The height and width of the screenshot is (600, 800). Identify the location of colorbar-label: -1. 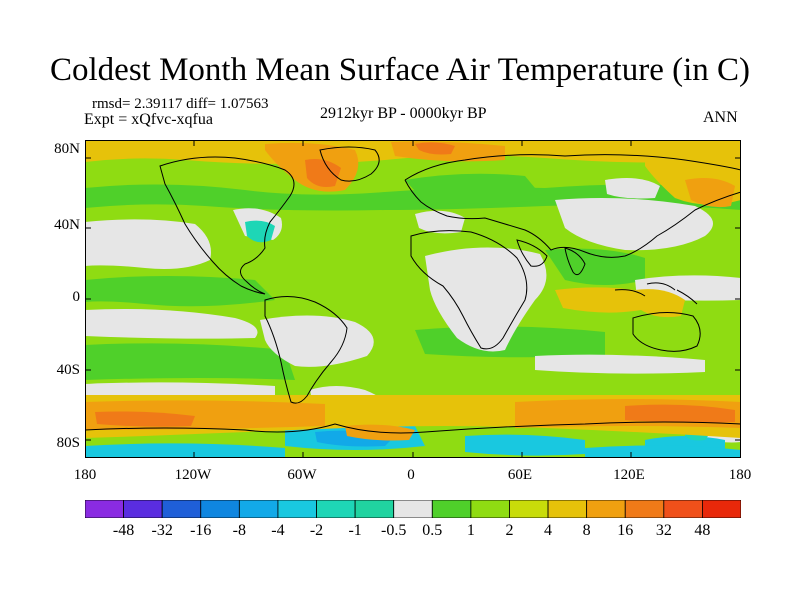
(355, 530).